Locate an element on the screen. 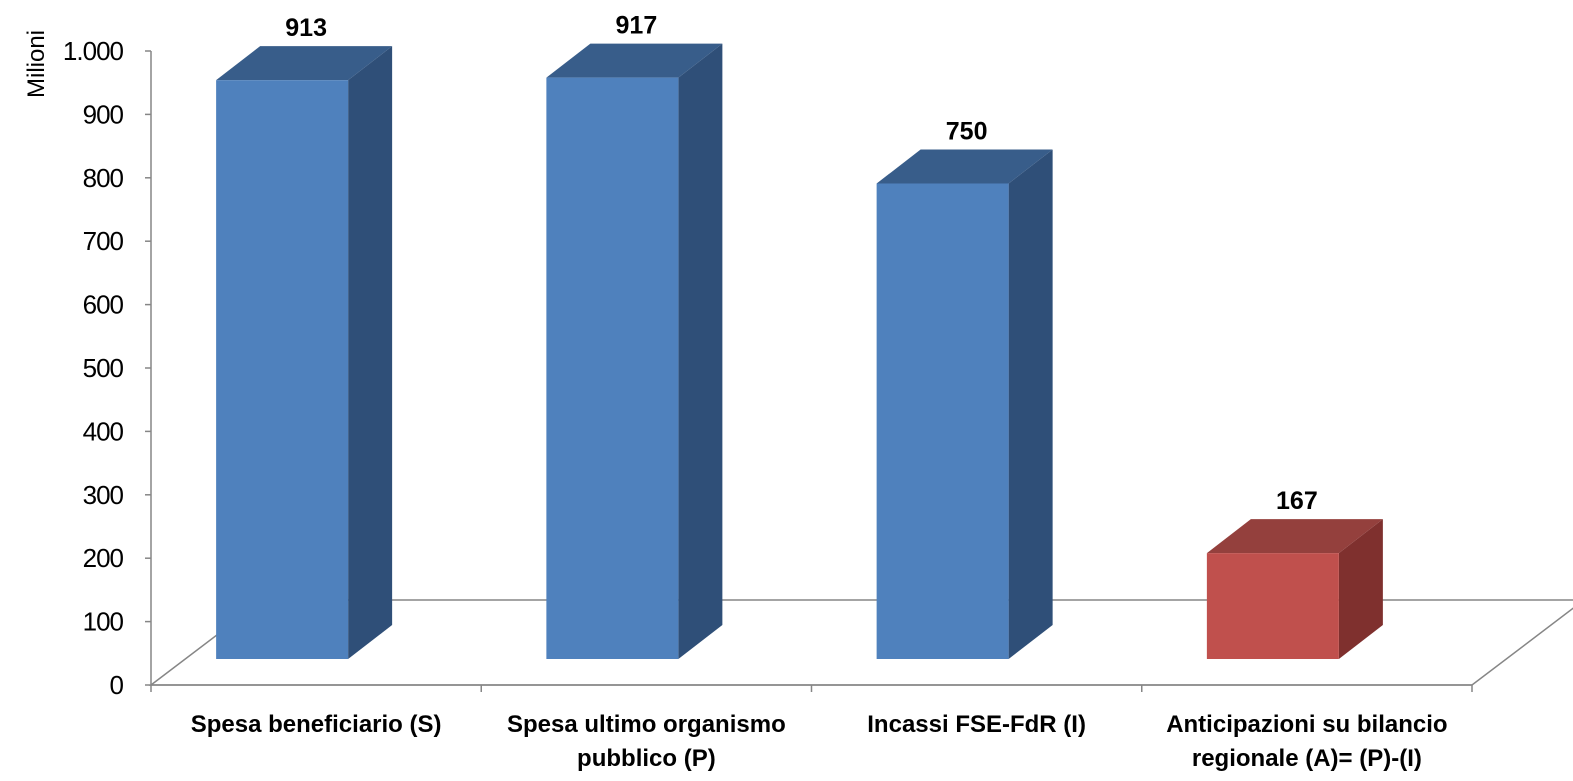 This screenshot has width=1573, height=781. y-tick-label: 400 is located at coordinates (103, 431).